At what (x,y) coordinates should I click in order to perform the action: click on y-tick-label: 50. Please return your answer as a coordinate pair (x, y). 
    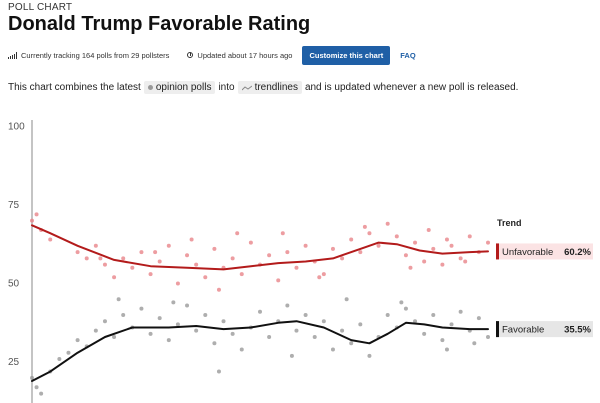
    Looking at the image, I should click on (14, 284).